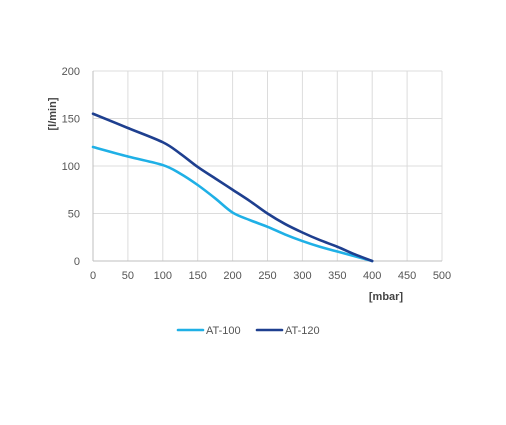  What do you see at coordinates (302, 331) in the screenshot?
I see `legend-label-at-120: AT-120` at bounding box center [302, 331].